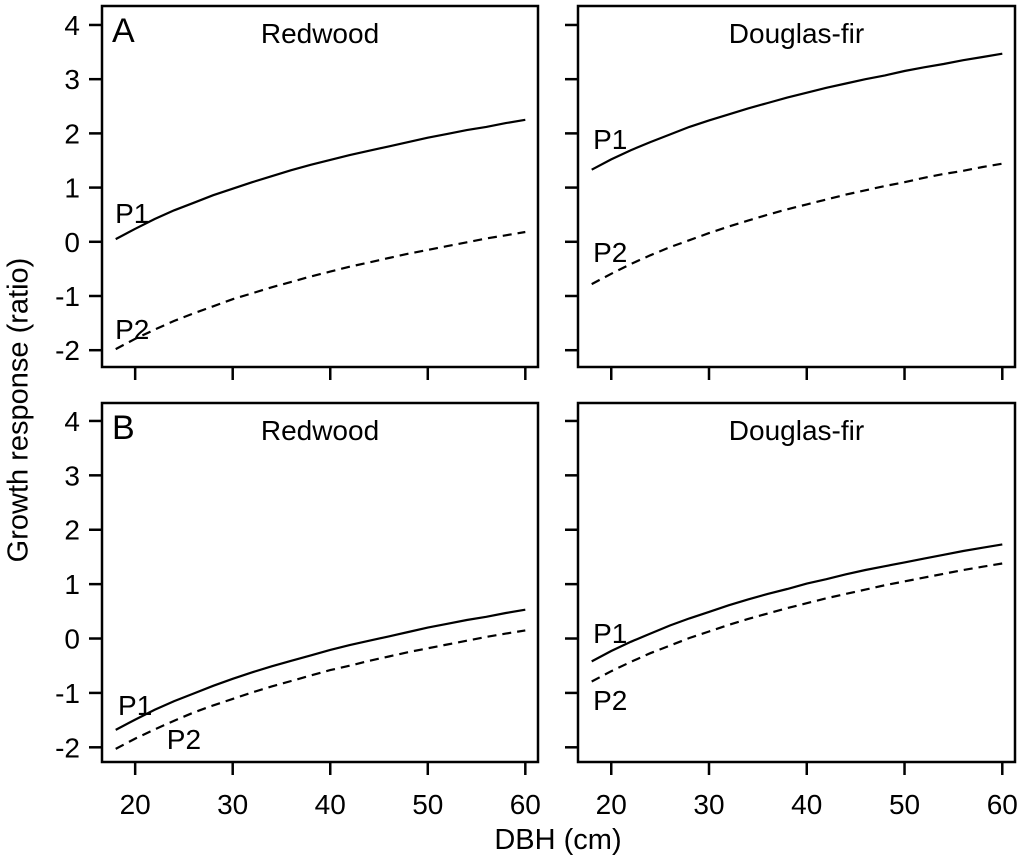 This screenshot has height=864, width=1024. What do you see at coordinates (123, 31) in the screenshot?
I see `panel-letter-a: A` at bounding box center [123, 31].